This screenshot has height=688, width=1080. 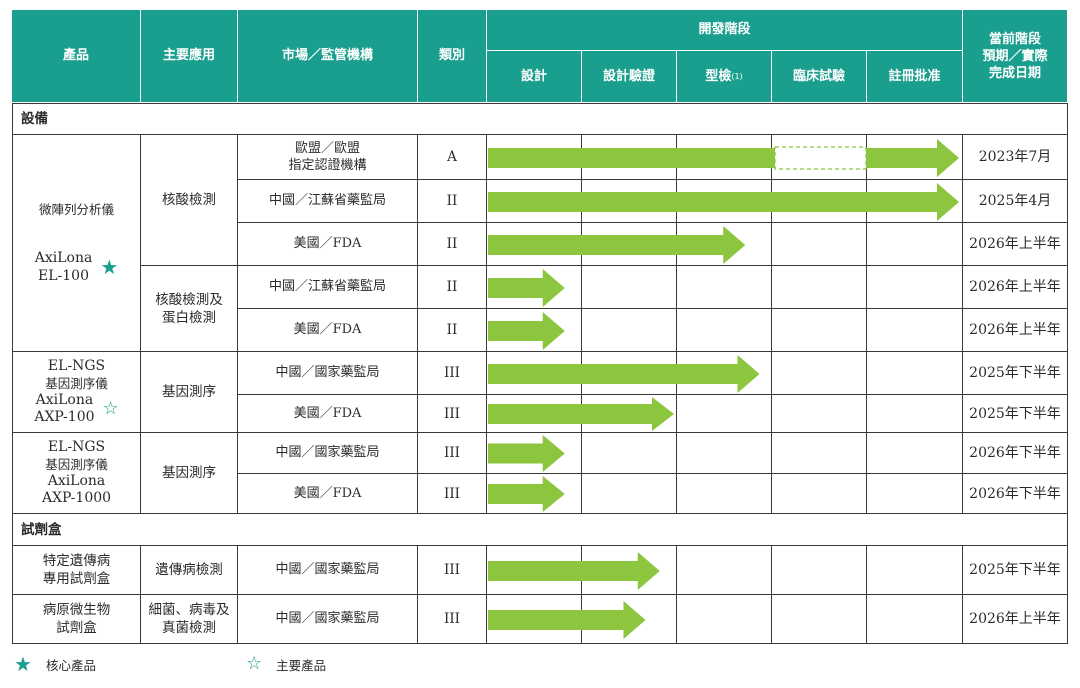 I want to click on header-stage-clinical: 臨床試驗, so click(x=819, y=77).